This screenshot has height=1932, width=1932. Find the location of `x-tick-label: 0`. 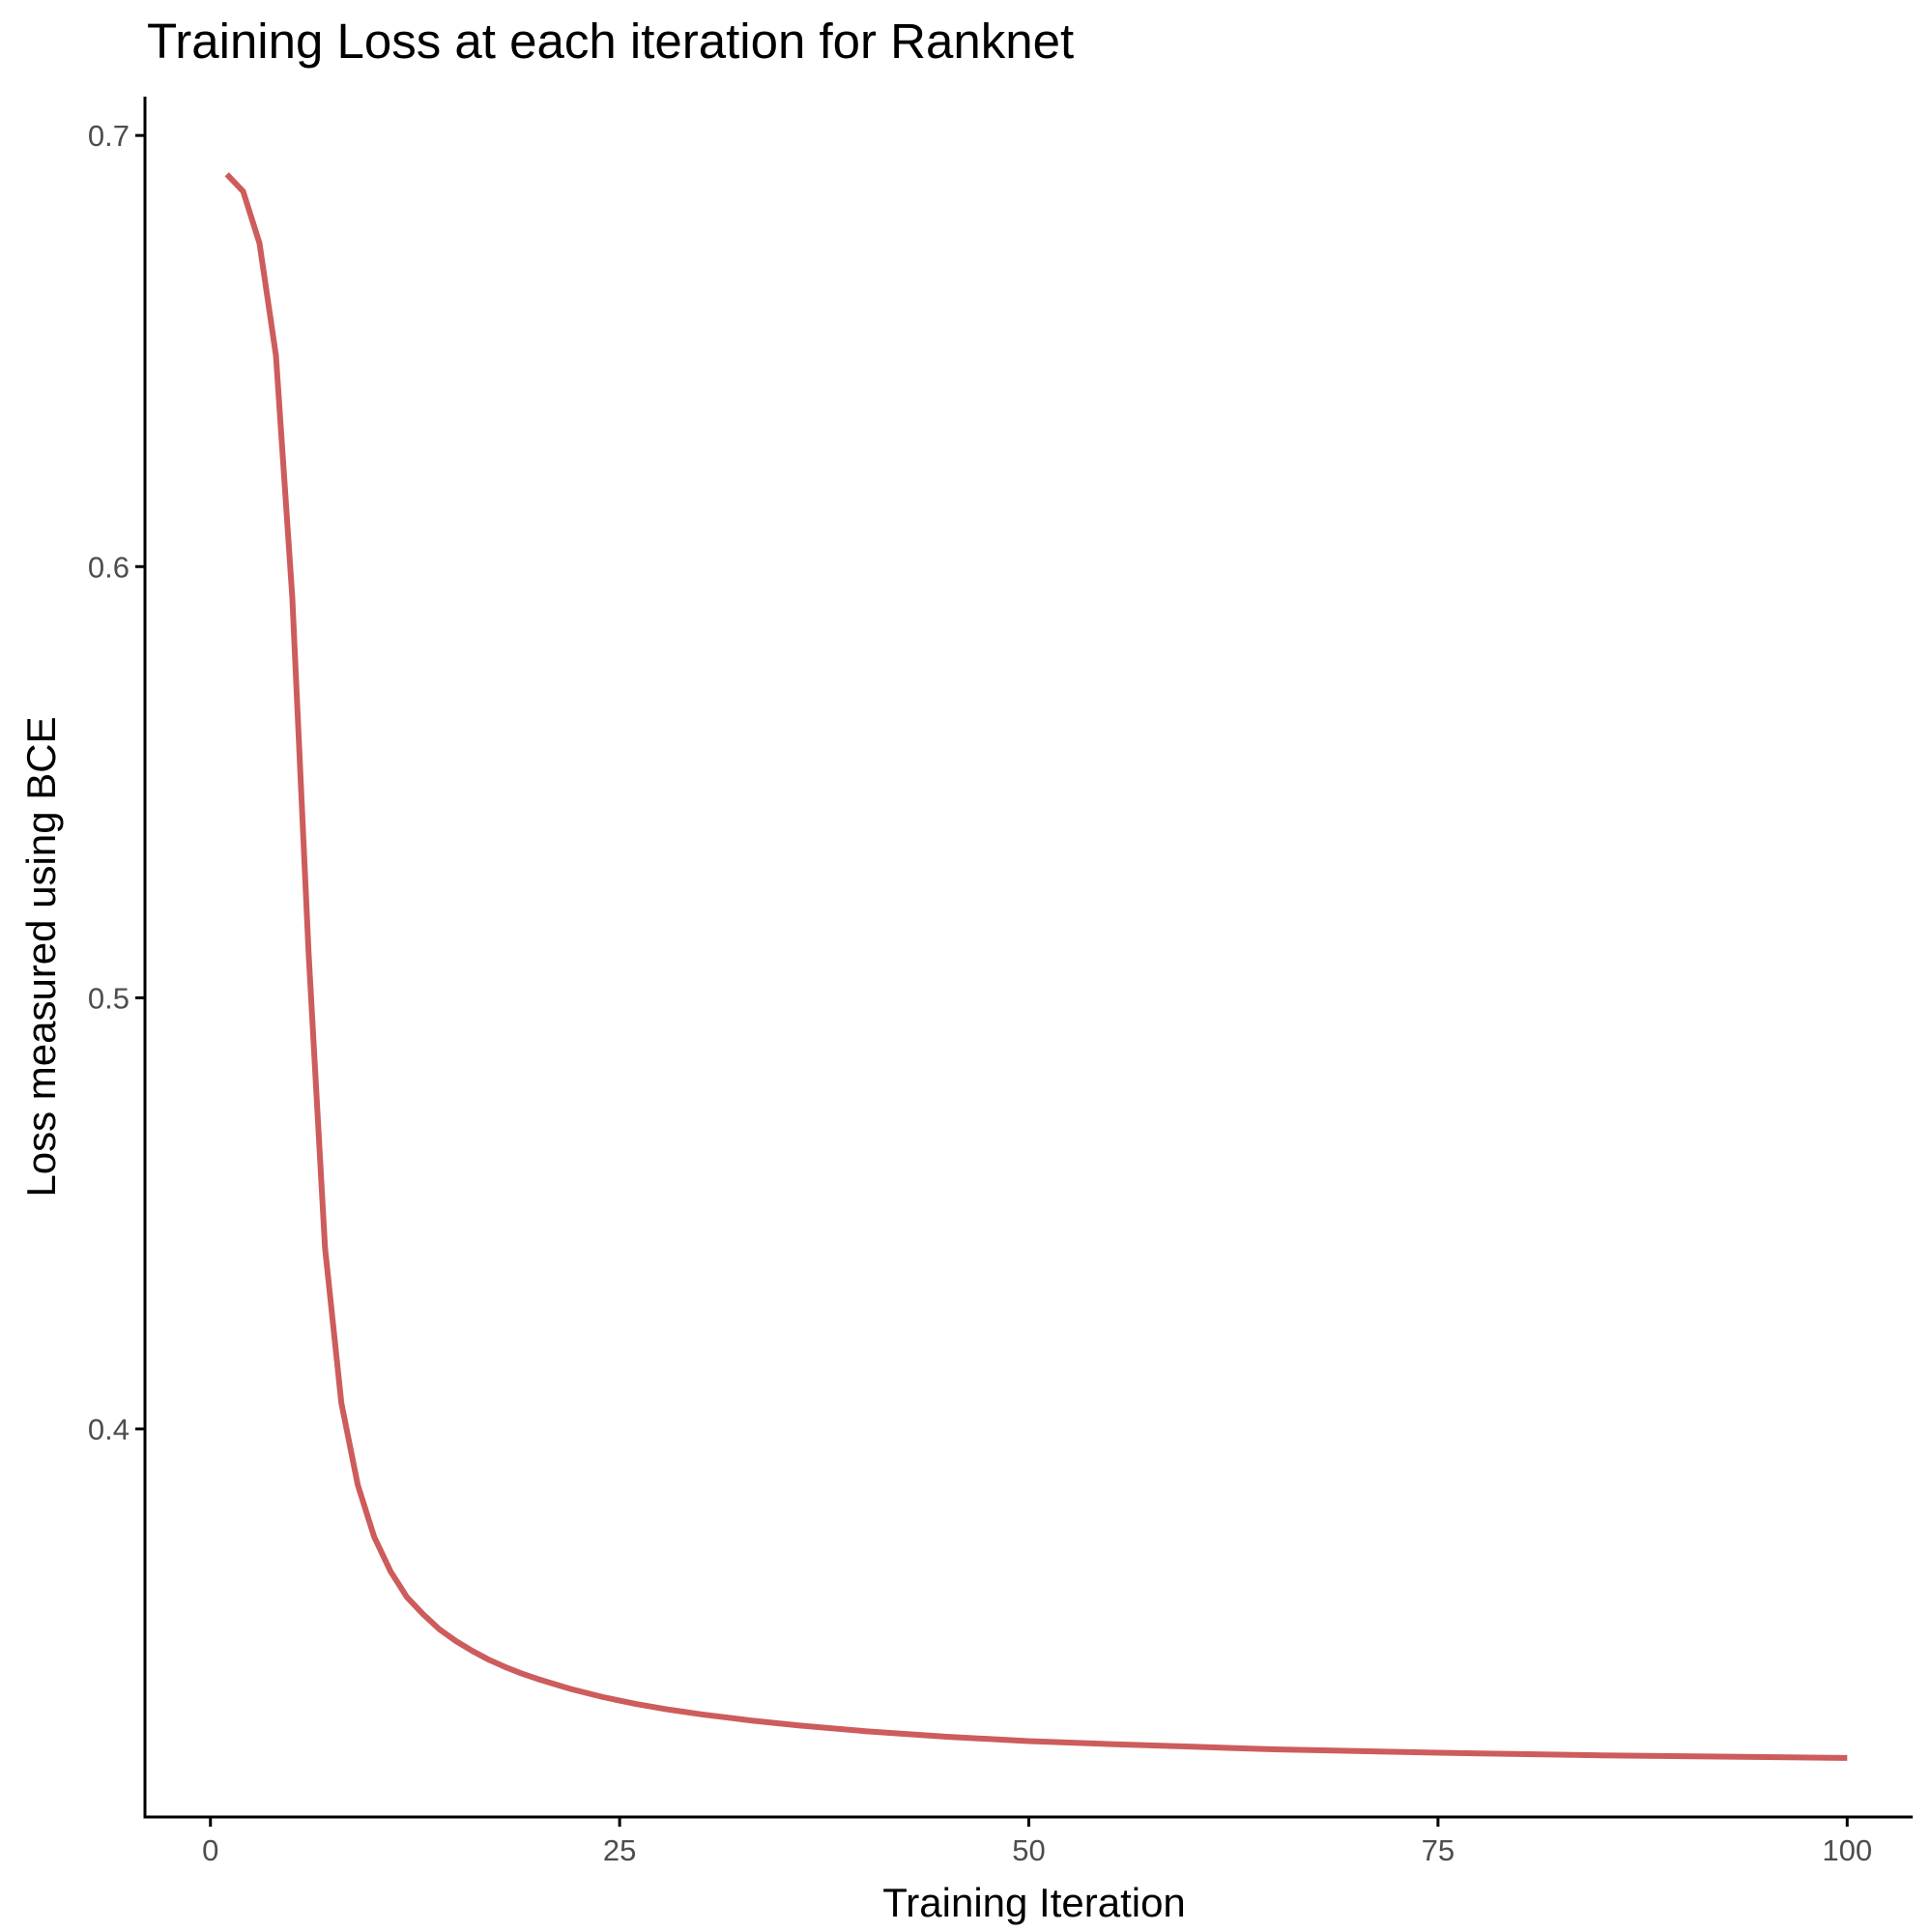

x-tick-label: 0 is located at coordinates (210, 1850).